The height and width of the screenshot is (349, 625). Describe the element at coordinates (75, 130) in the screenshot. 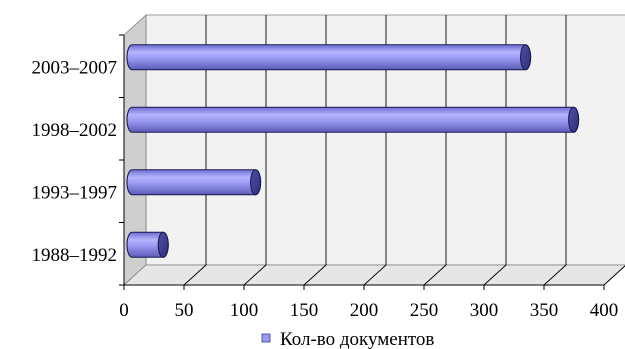

I see `y-tick-label: 1998–2002` at that location.